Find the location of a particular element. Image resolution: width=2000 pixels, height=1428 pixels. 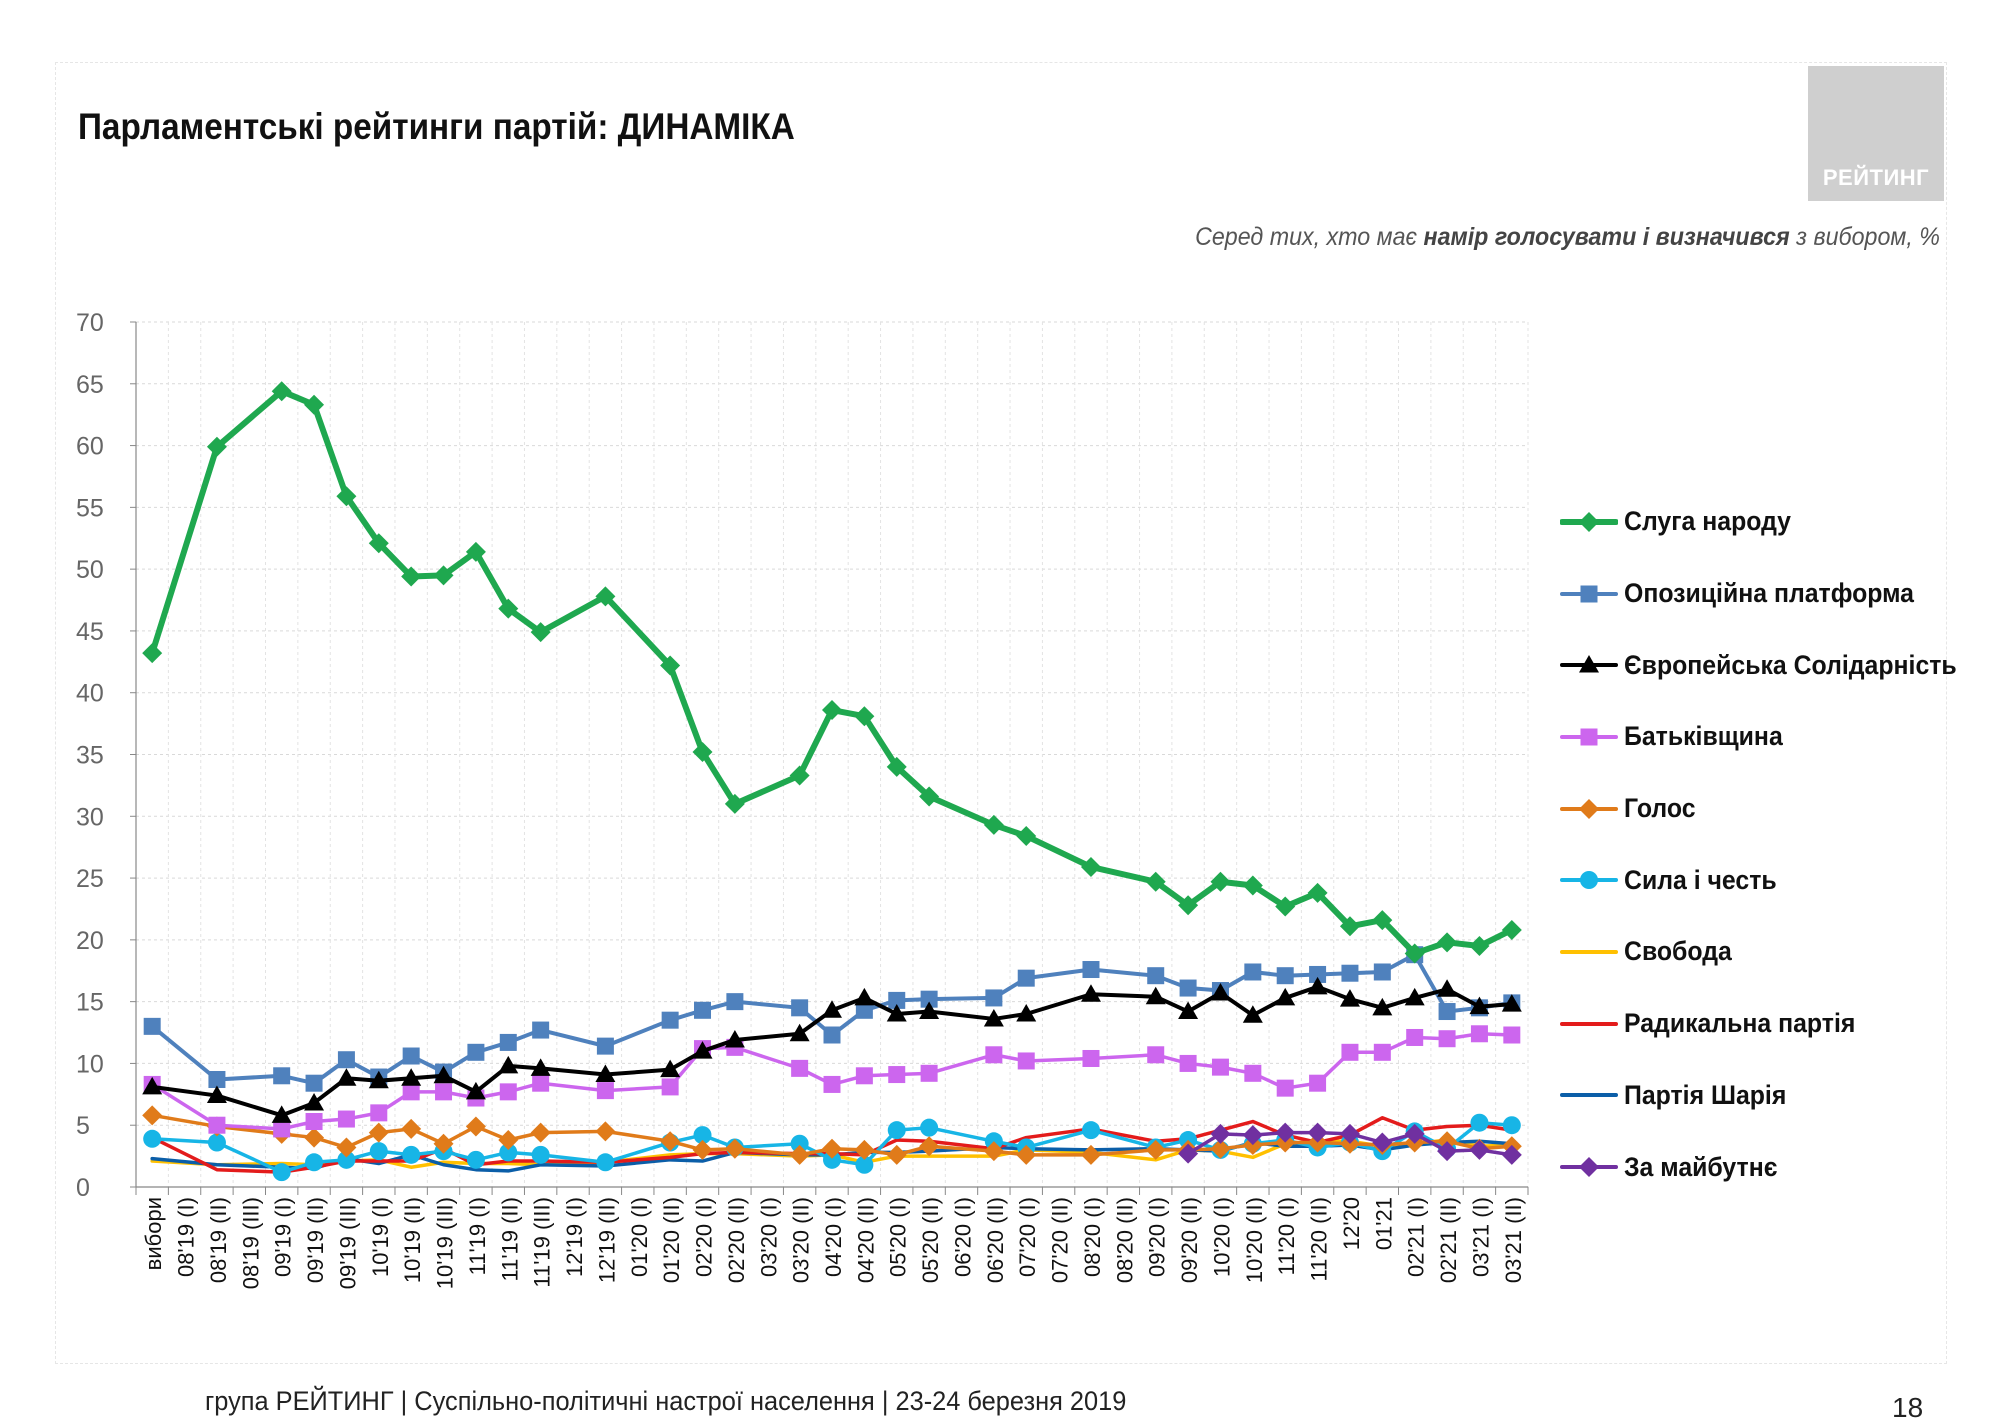

legend-swatch-es is located at coordinates (1589, 664).